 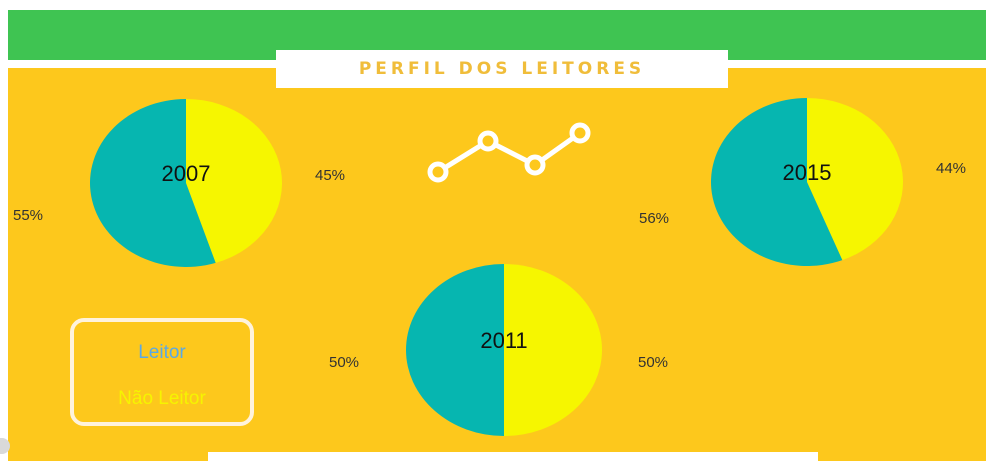 I want to click on pie-chart-2015: 2015, so click(x=806, y=181).